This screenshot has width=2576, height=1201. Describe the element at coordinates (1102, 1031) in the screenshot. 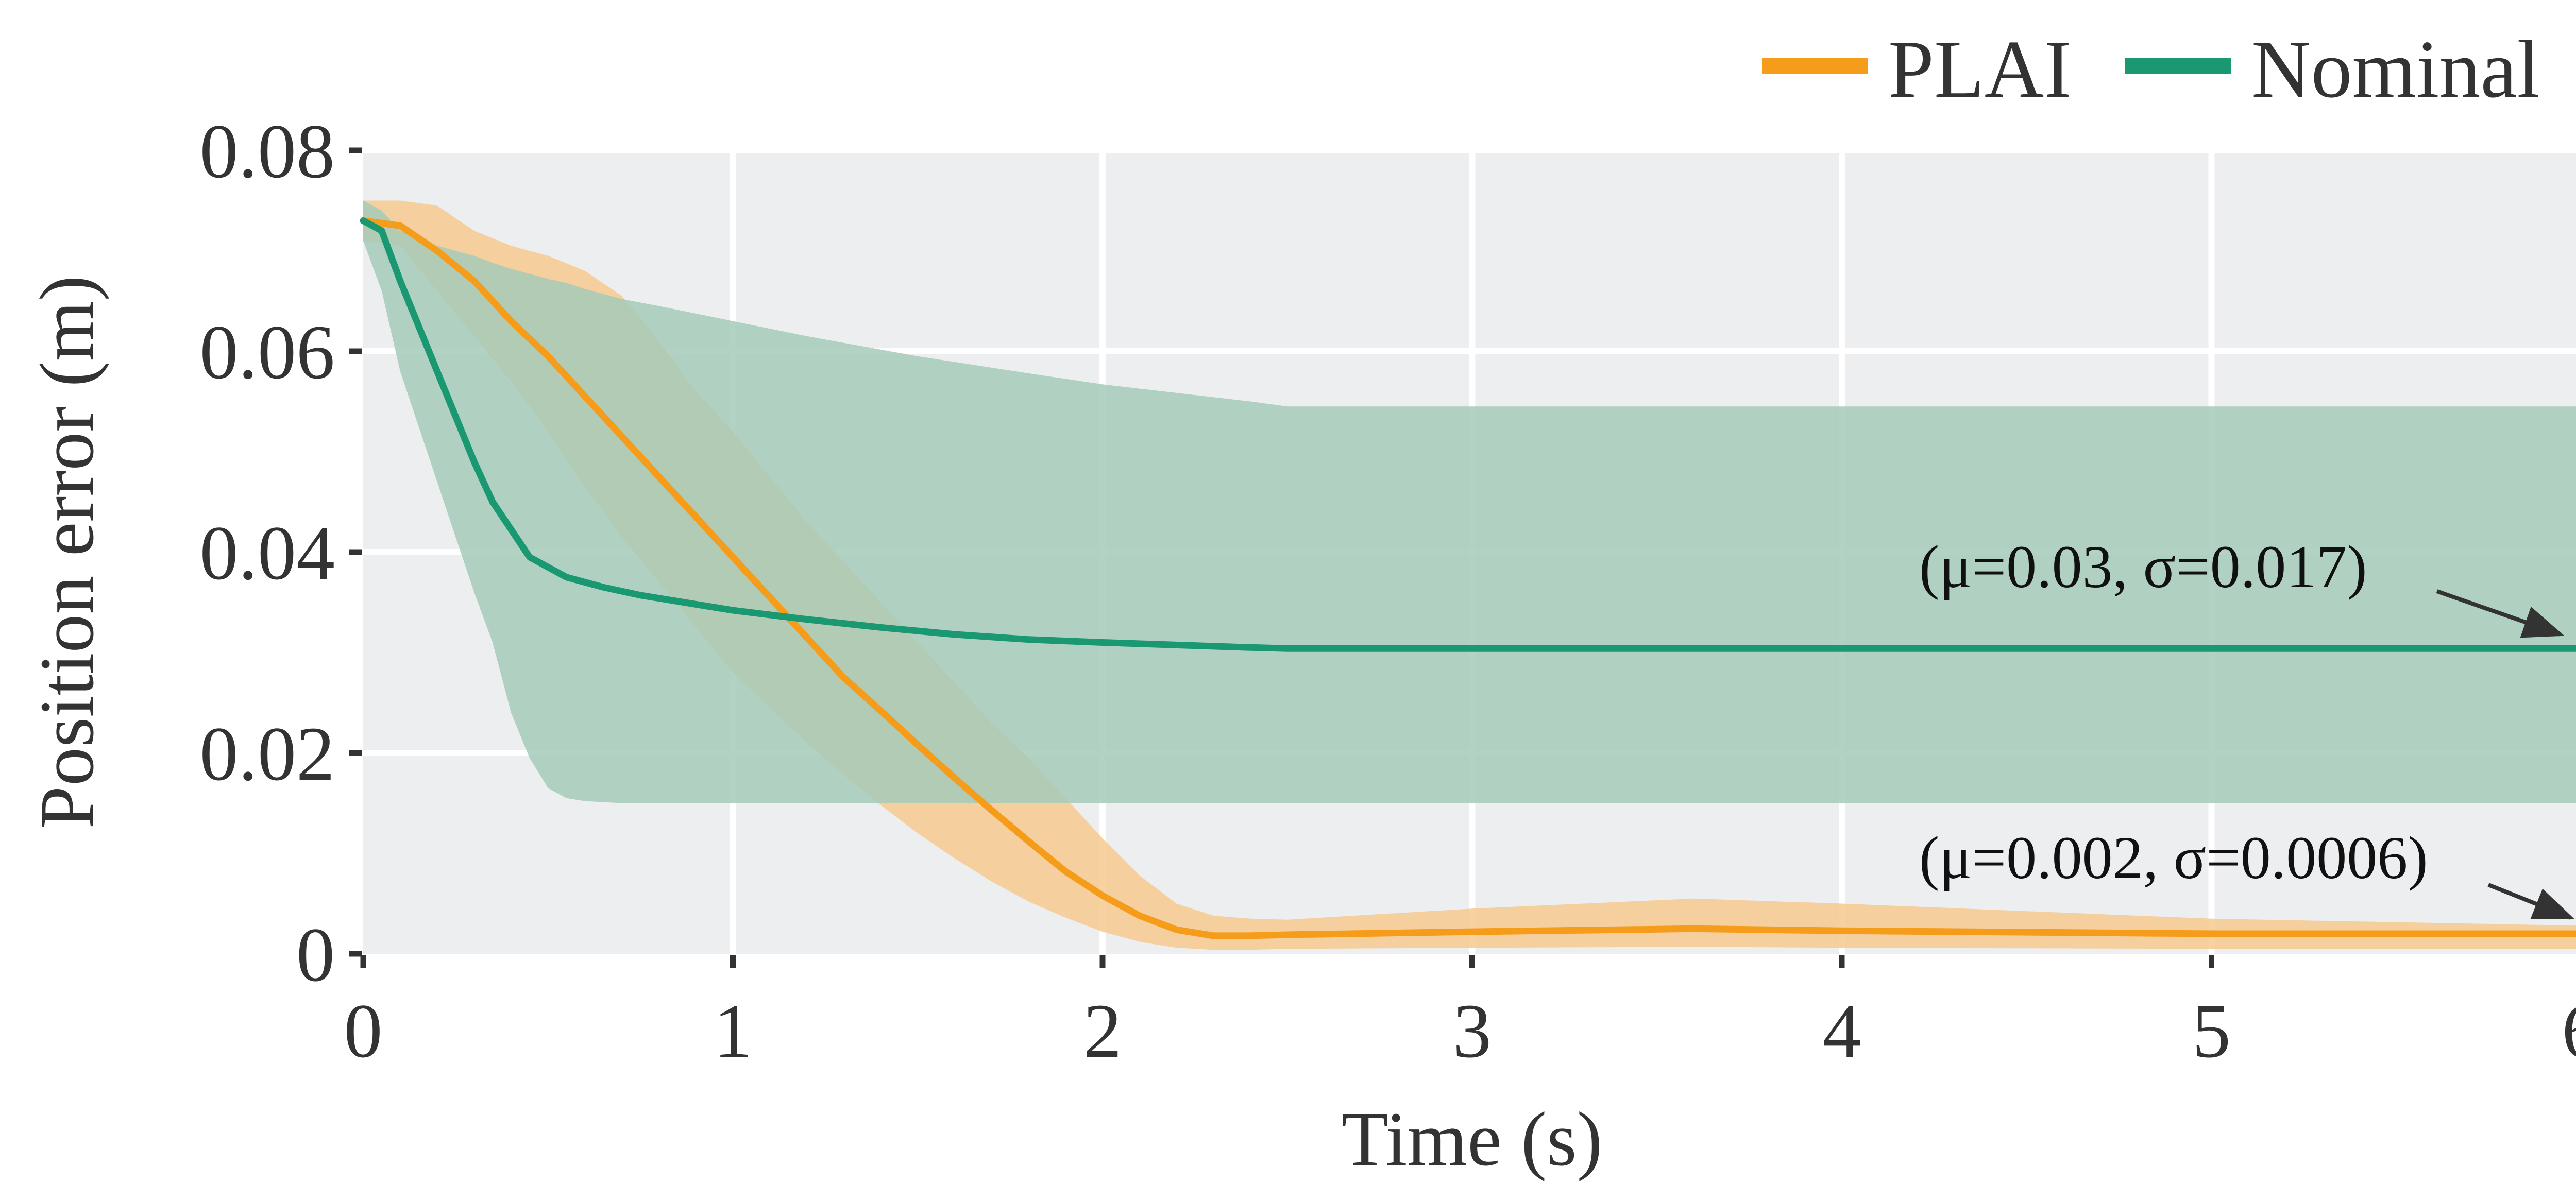

I see `x-tick-label: 2` at that location.